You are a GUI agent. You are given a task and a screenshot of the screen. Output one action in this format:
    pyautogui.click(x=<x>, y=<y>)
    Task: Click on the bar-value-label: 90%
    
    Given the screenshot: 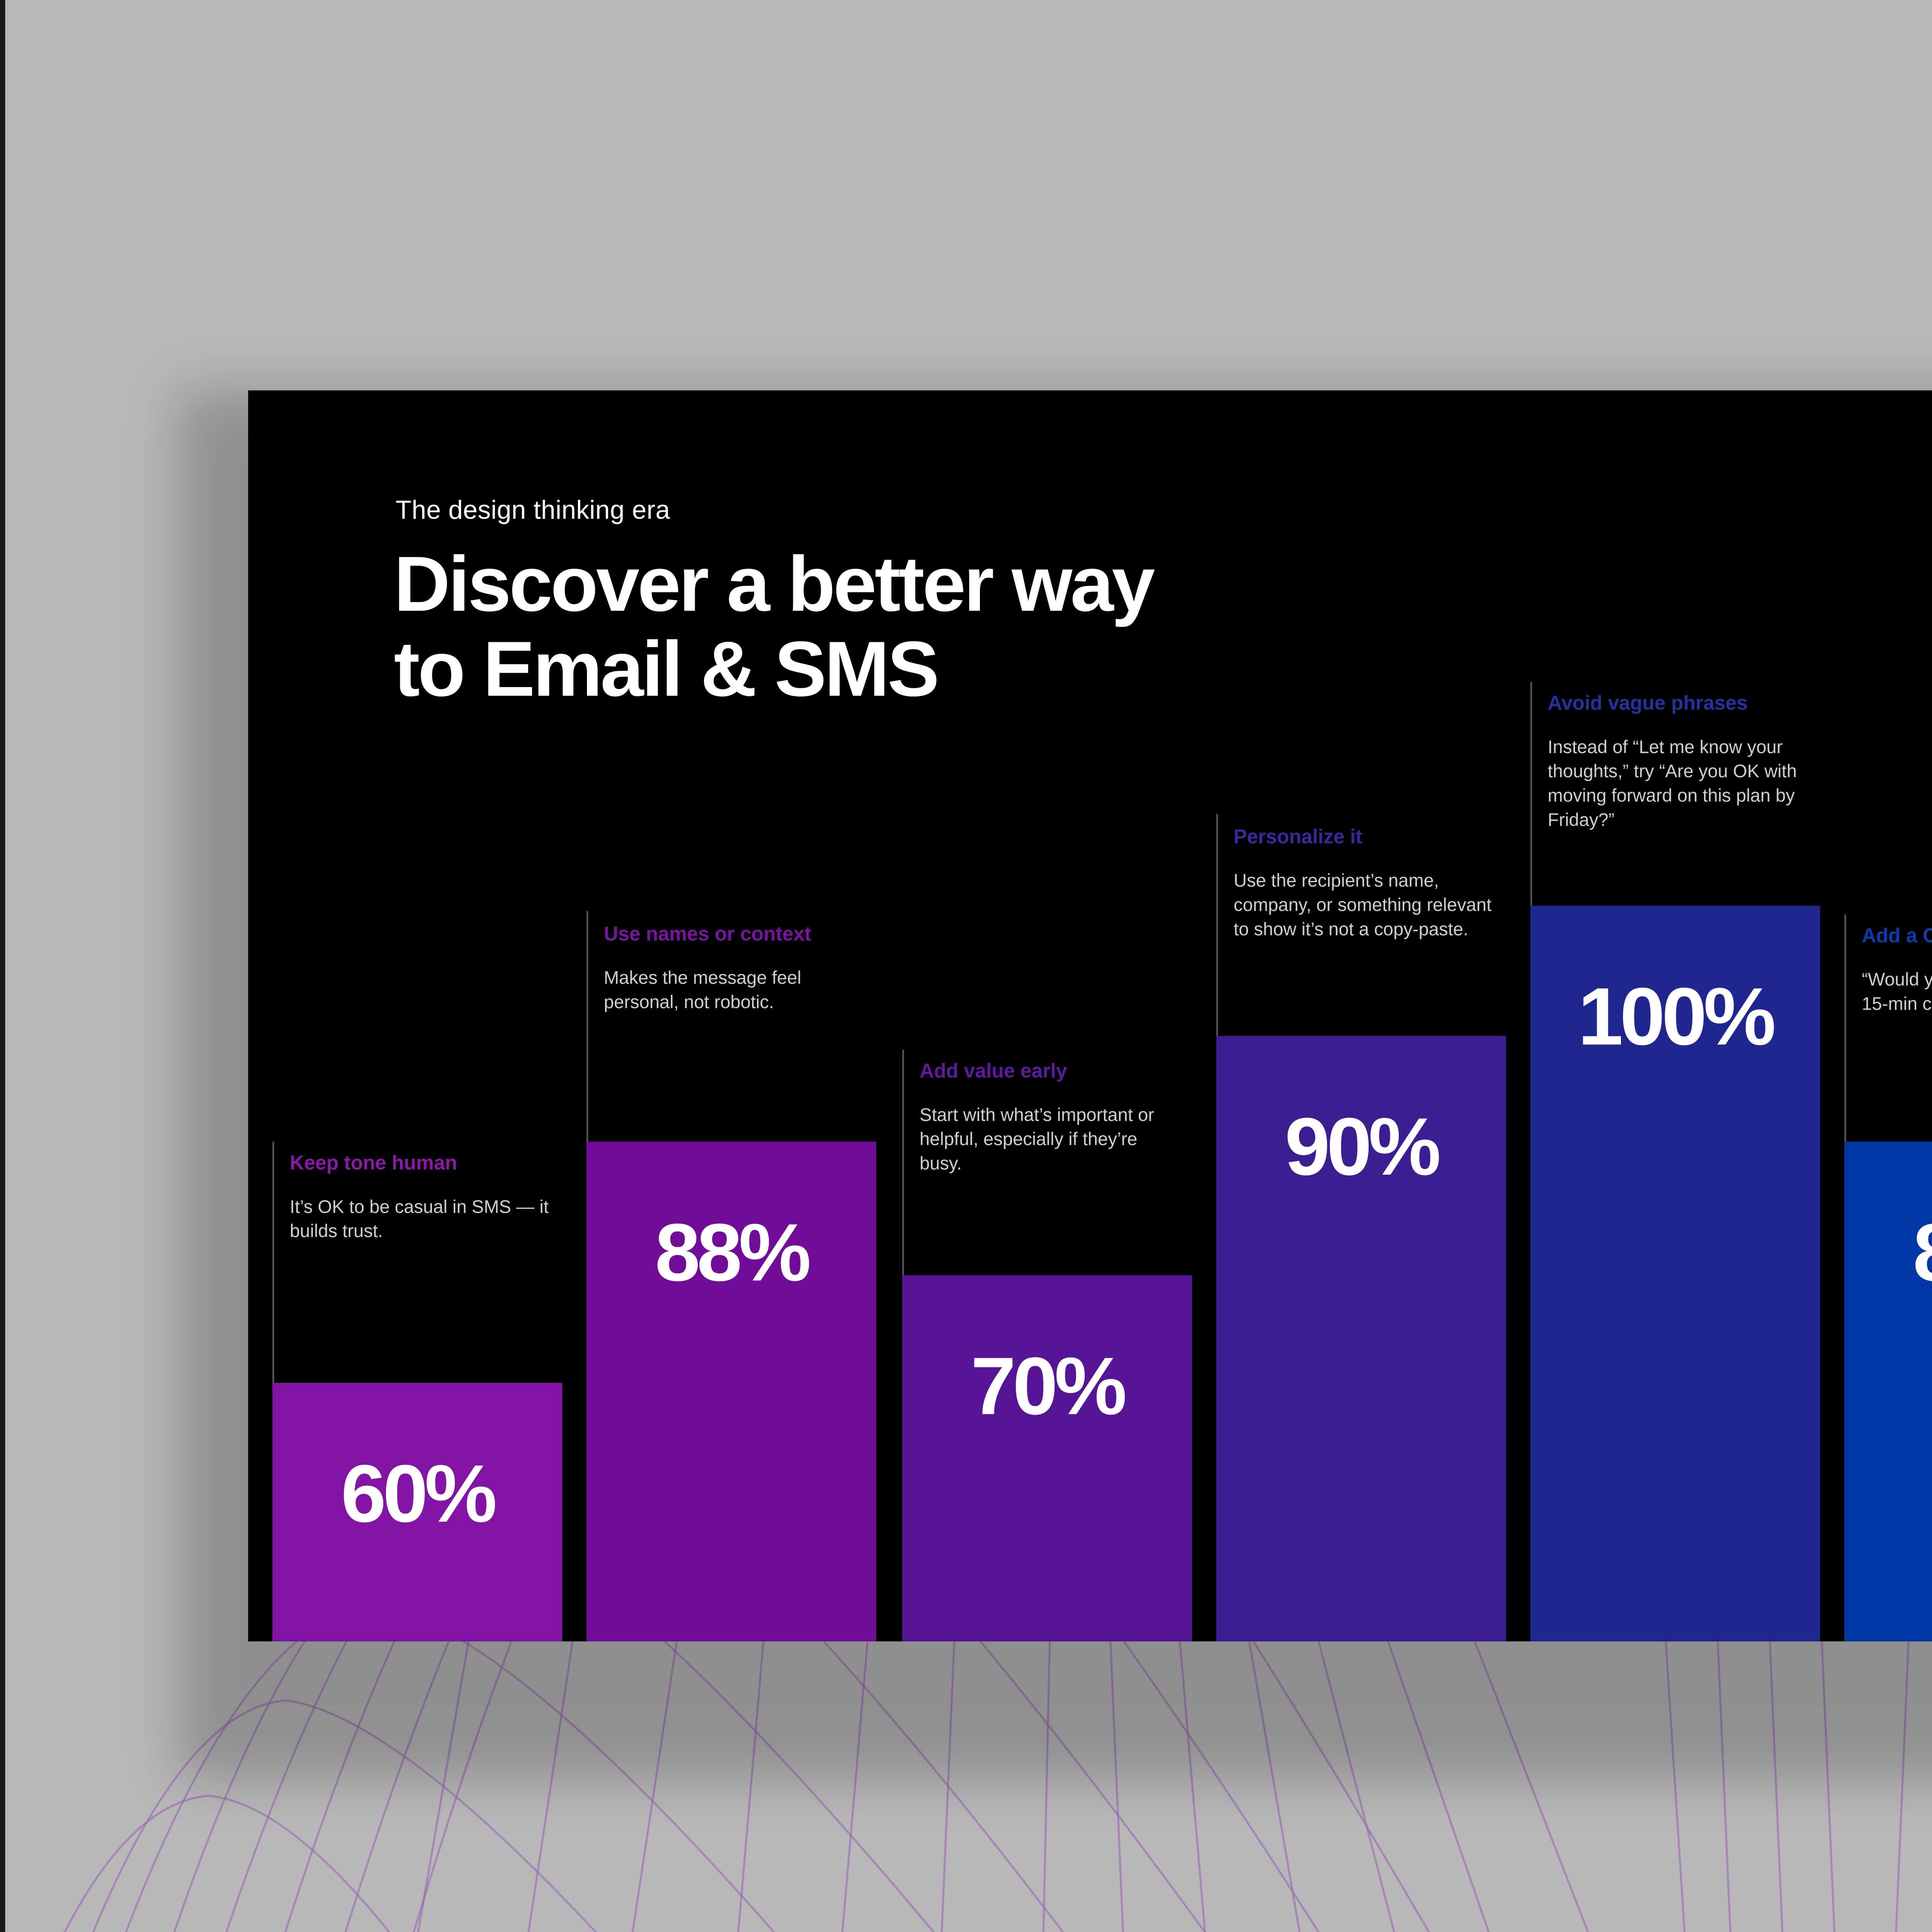 What is the action you would take?
    pyautogui.click(x=1362, y=1146)
    